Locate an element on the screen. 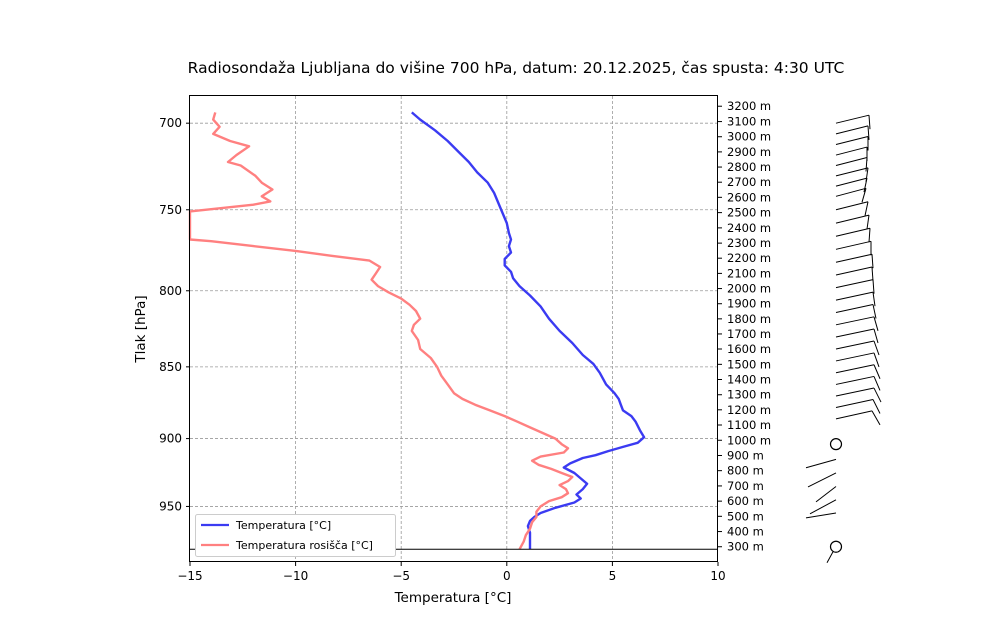 This screenshot has height=619, width=993. legend-box is located at coordinates (295, 535).